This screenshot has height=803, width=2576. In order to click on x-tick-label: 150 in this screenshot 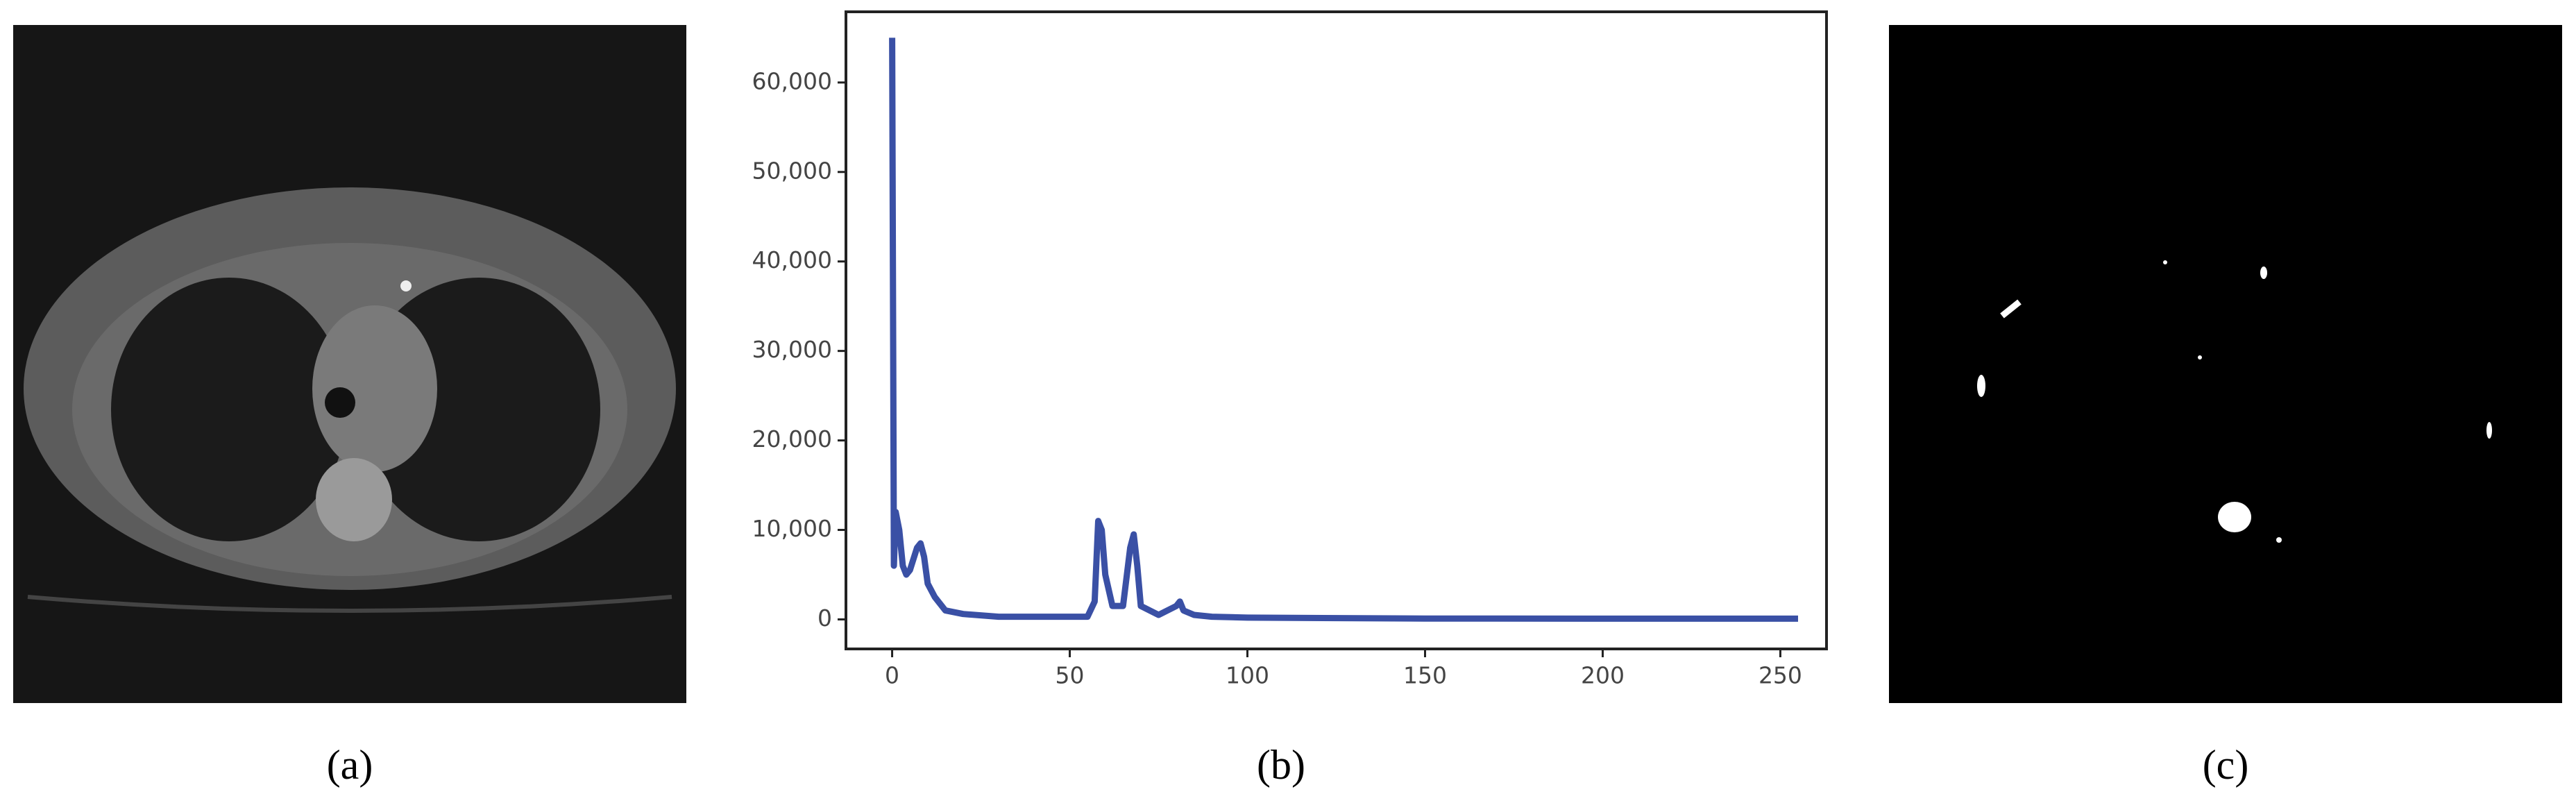, I will do `click(1425, 675)`.